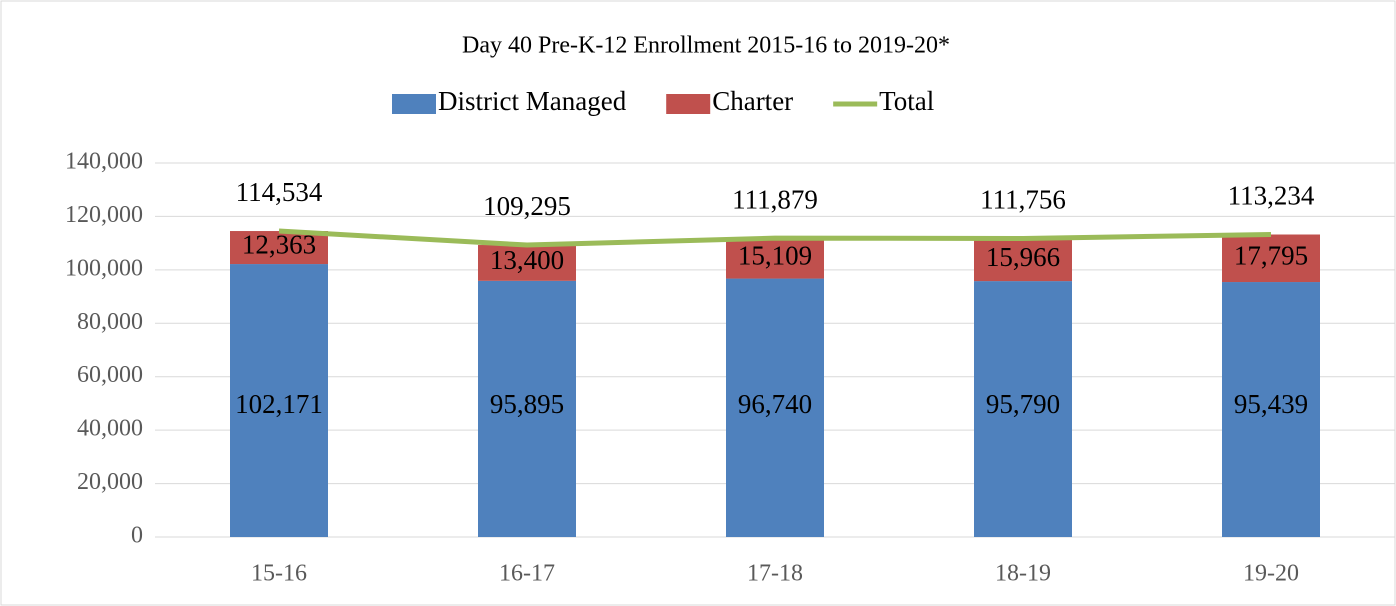 This screenshot has height=606, width=1396. What do you see at coordinates (532, 101) in the screenshot?
I see `legend-label: District Managed` at bounding box center [532, 101].